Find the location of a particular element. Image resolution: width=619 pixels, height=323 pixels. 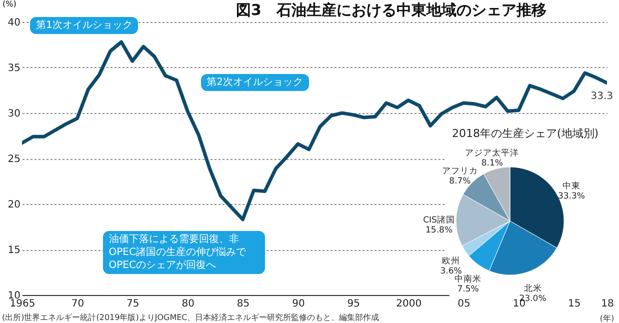

y-tick-label: 15 is located at coordinates (14, 250).